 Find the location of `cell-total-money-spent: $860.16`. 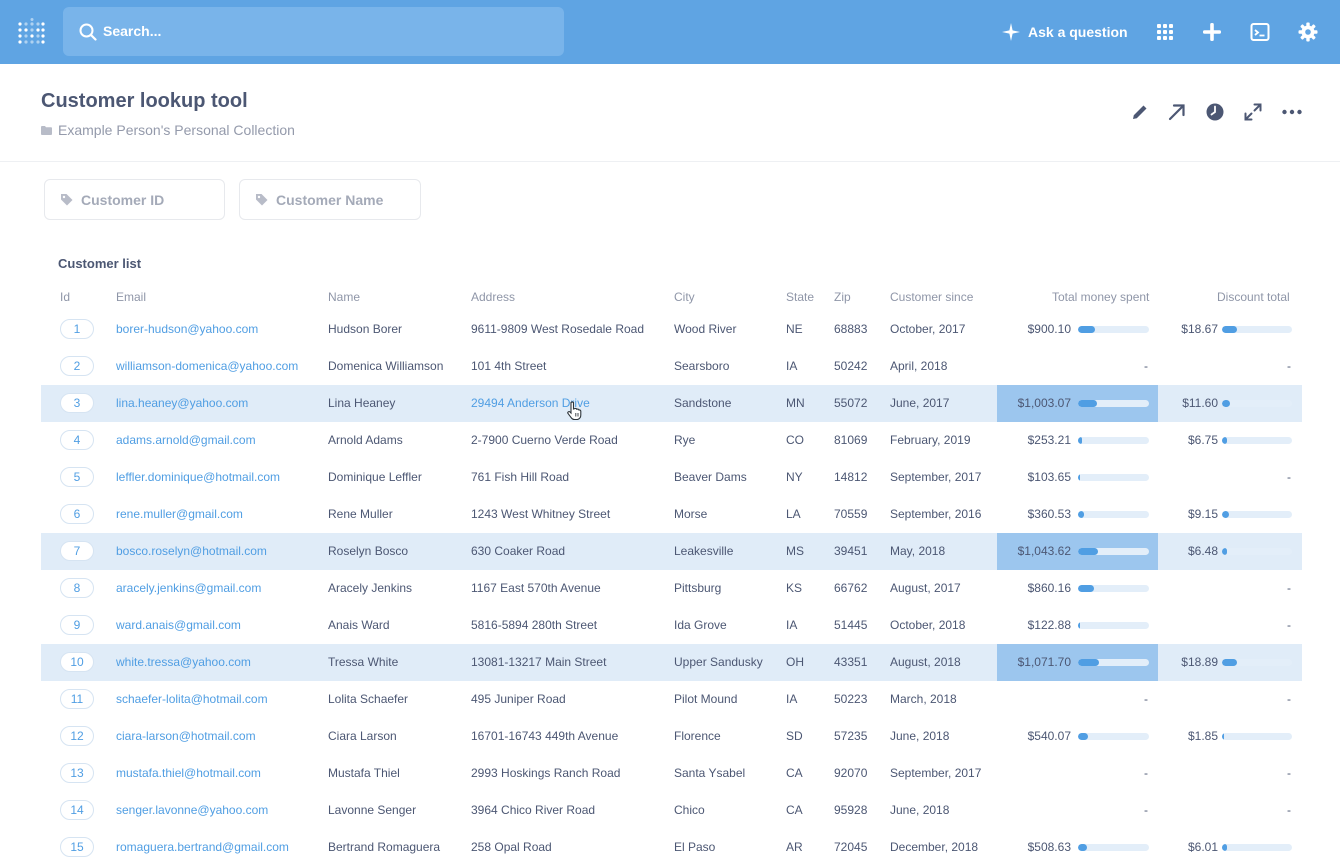

cell-total-money-spent: $860.16 is located at coordinates (1077, 588).